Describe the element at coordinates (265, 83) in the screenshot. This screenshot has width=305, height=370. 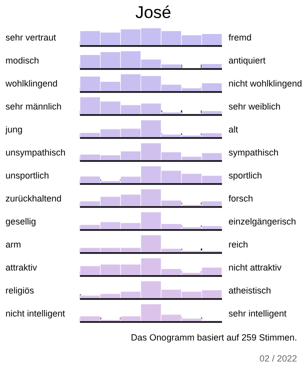
I see `y2-axis-title: nicht wohlklingend` at that location.